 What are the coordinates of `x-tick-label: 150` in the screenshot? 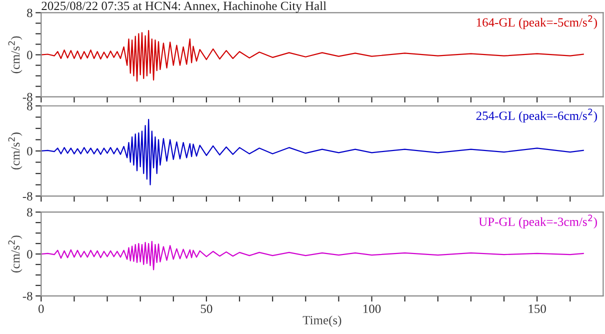 It's located at (537, 309).